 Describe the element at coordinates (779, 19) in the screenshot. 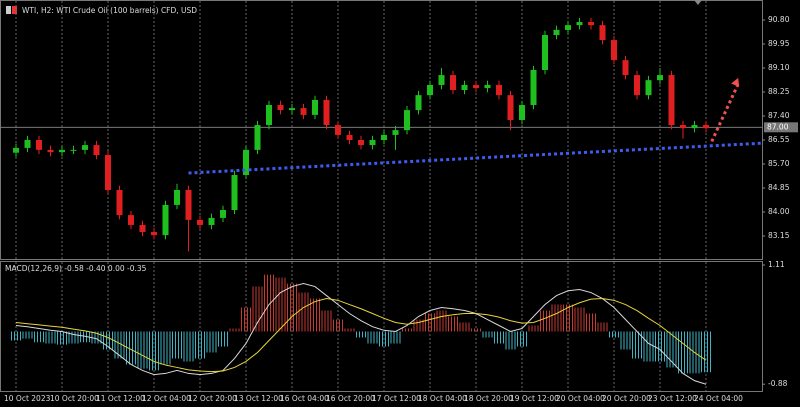

I see `y-tick-label: 90.80` at that location.